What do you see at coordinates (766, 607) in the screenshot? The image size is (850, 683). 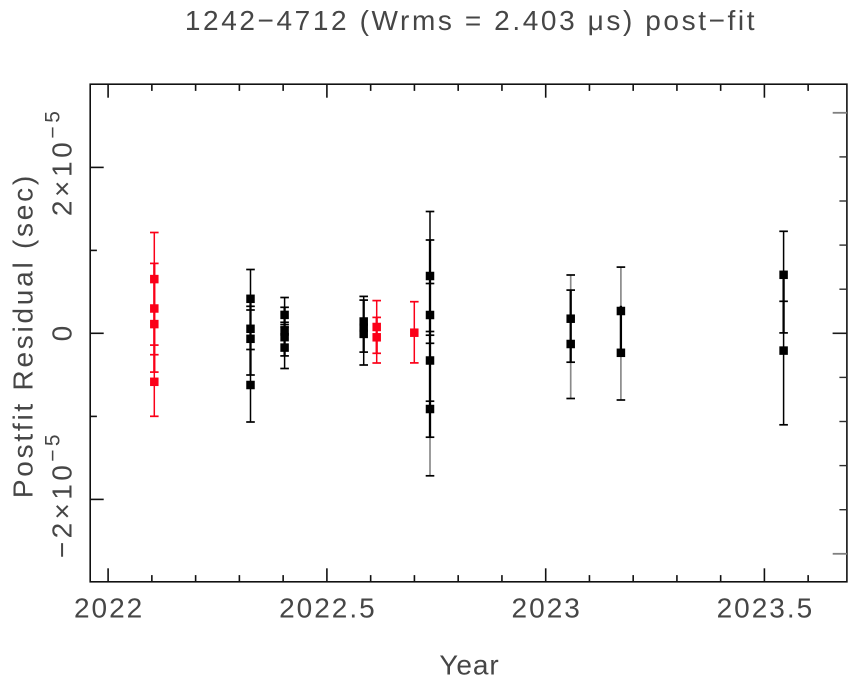 I see `svg-text: 2023.5` at bounding box center [766, 607].